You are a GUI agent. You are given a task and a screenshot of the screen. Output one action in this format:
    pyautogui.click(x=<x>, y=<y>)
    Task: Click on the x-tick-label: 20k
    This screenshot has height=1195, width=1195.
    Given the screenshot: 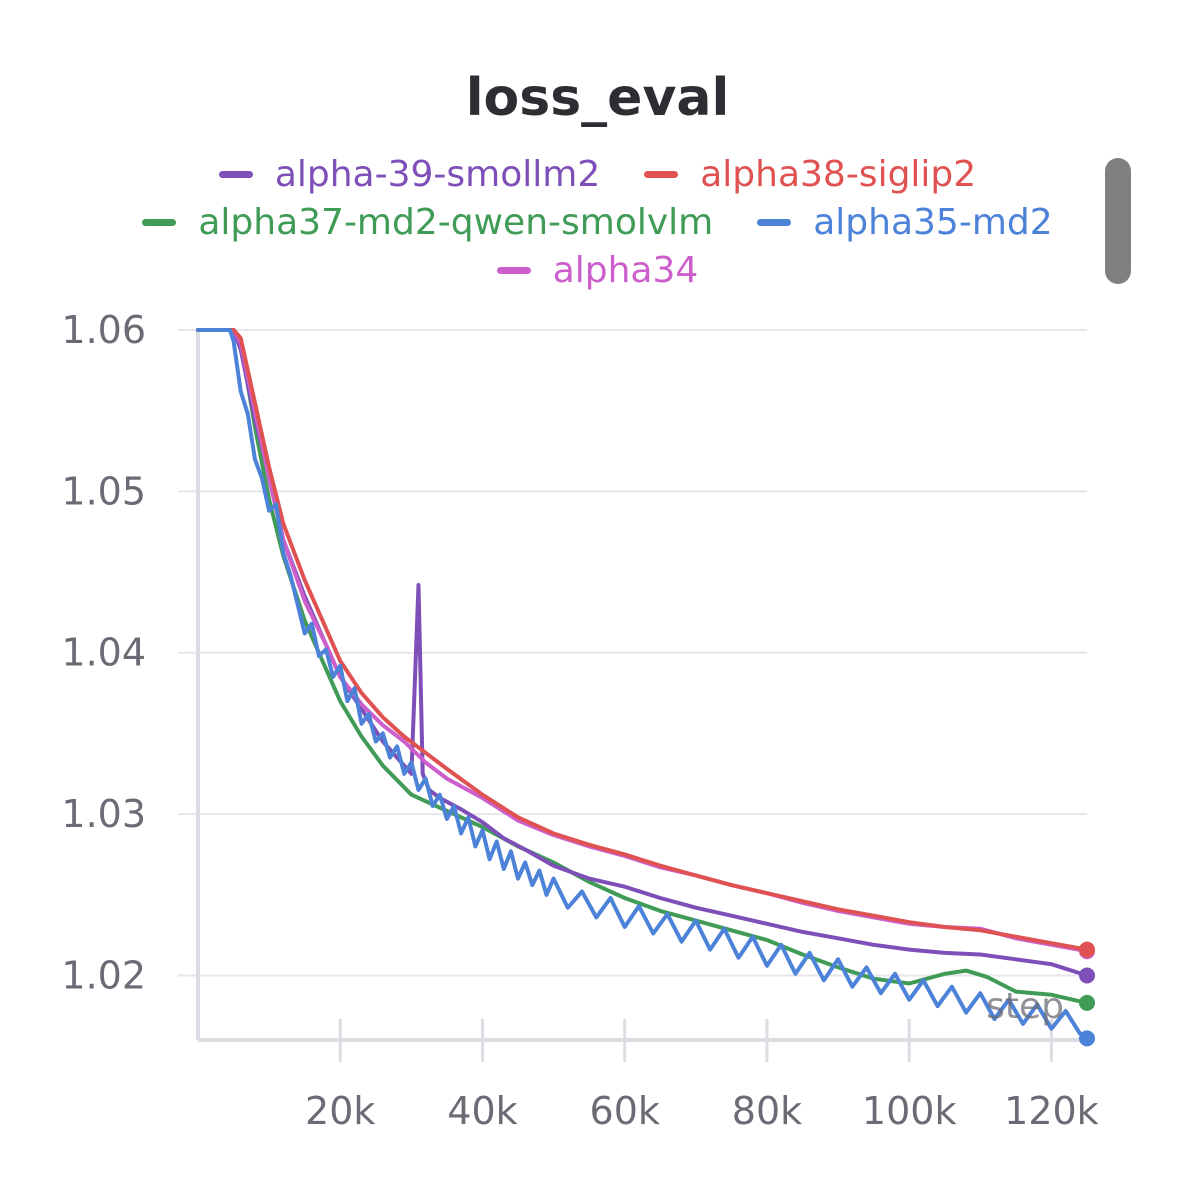 What is the action you would take?
    pyautogui.click(x=340, y=1111)
    